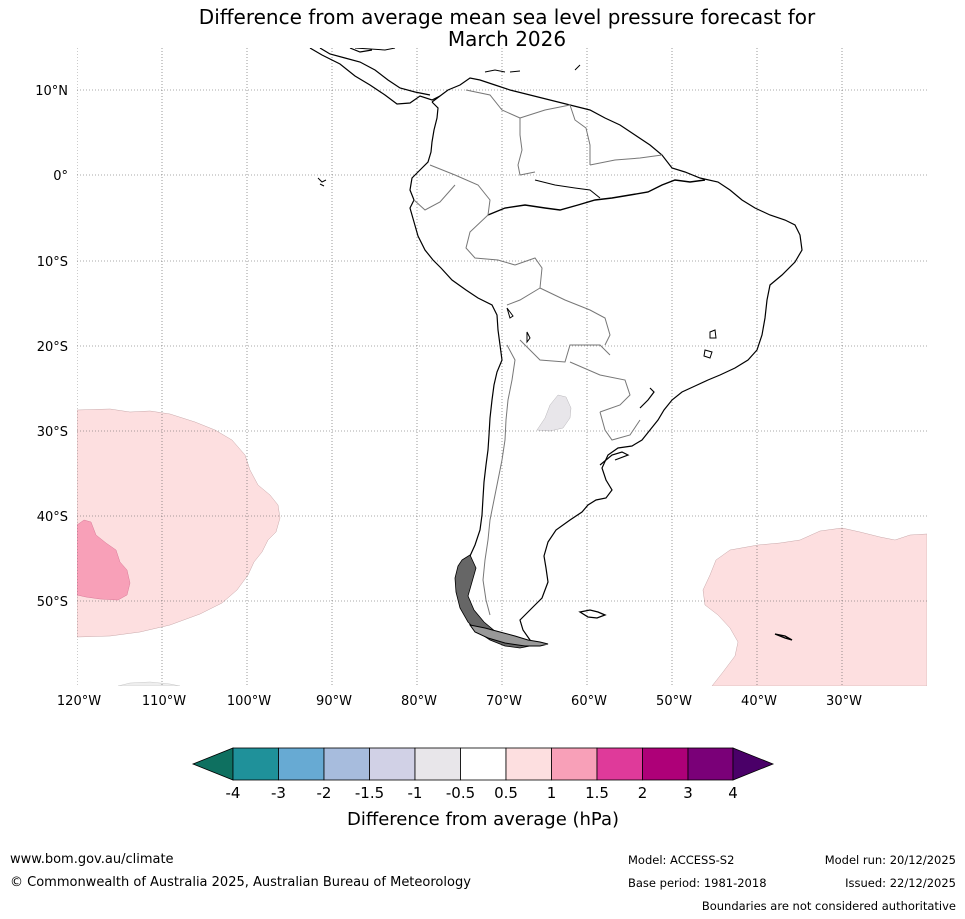  Describe the element at coordinates (620, 426) in the screenshot. I see `border-uruguay` at that location.